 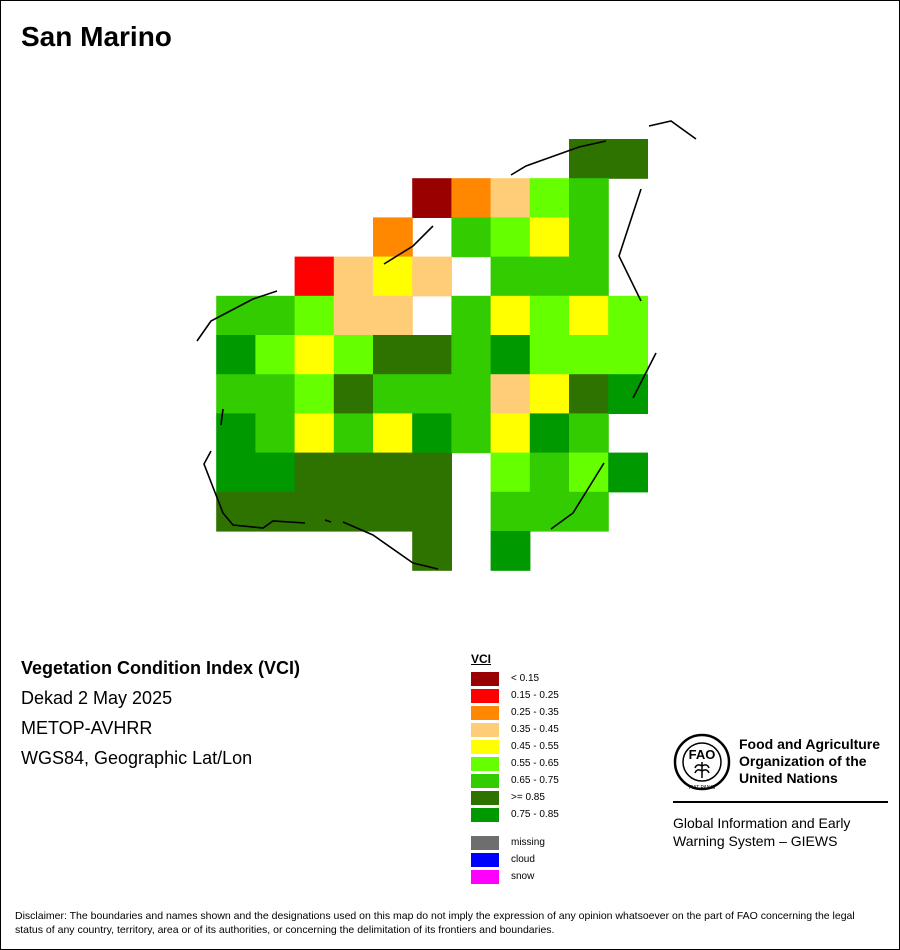 What do you see at coordinates (137, 758) in the screenshot?
I see `projection-label: WGS84, Geographic Lat/Lon` at bounding box center [137, 758].